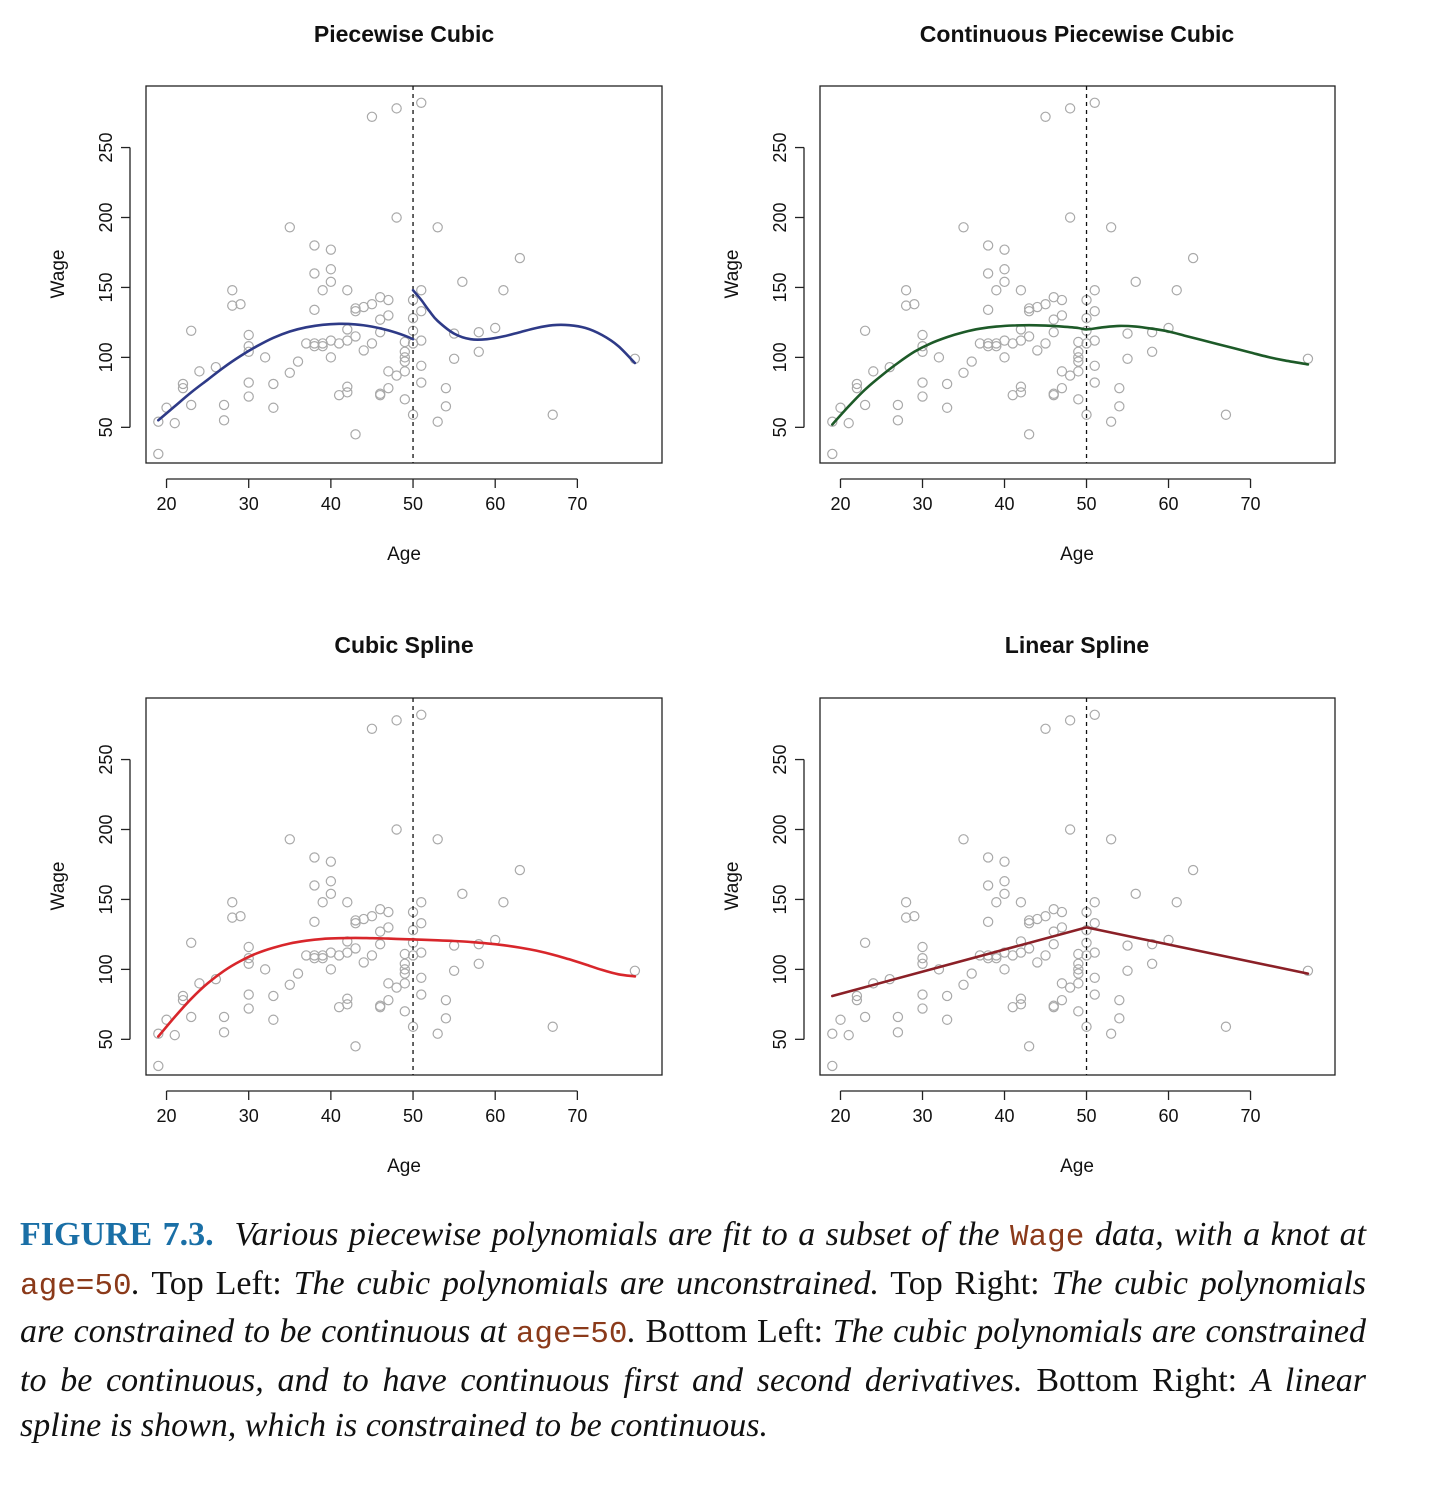 This screenshot has width=1432, height=1508. Describe the element at coordinates (1070, 374) in the screenshot. I see `fit-line` at that location.